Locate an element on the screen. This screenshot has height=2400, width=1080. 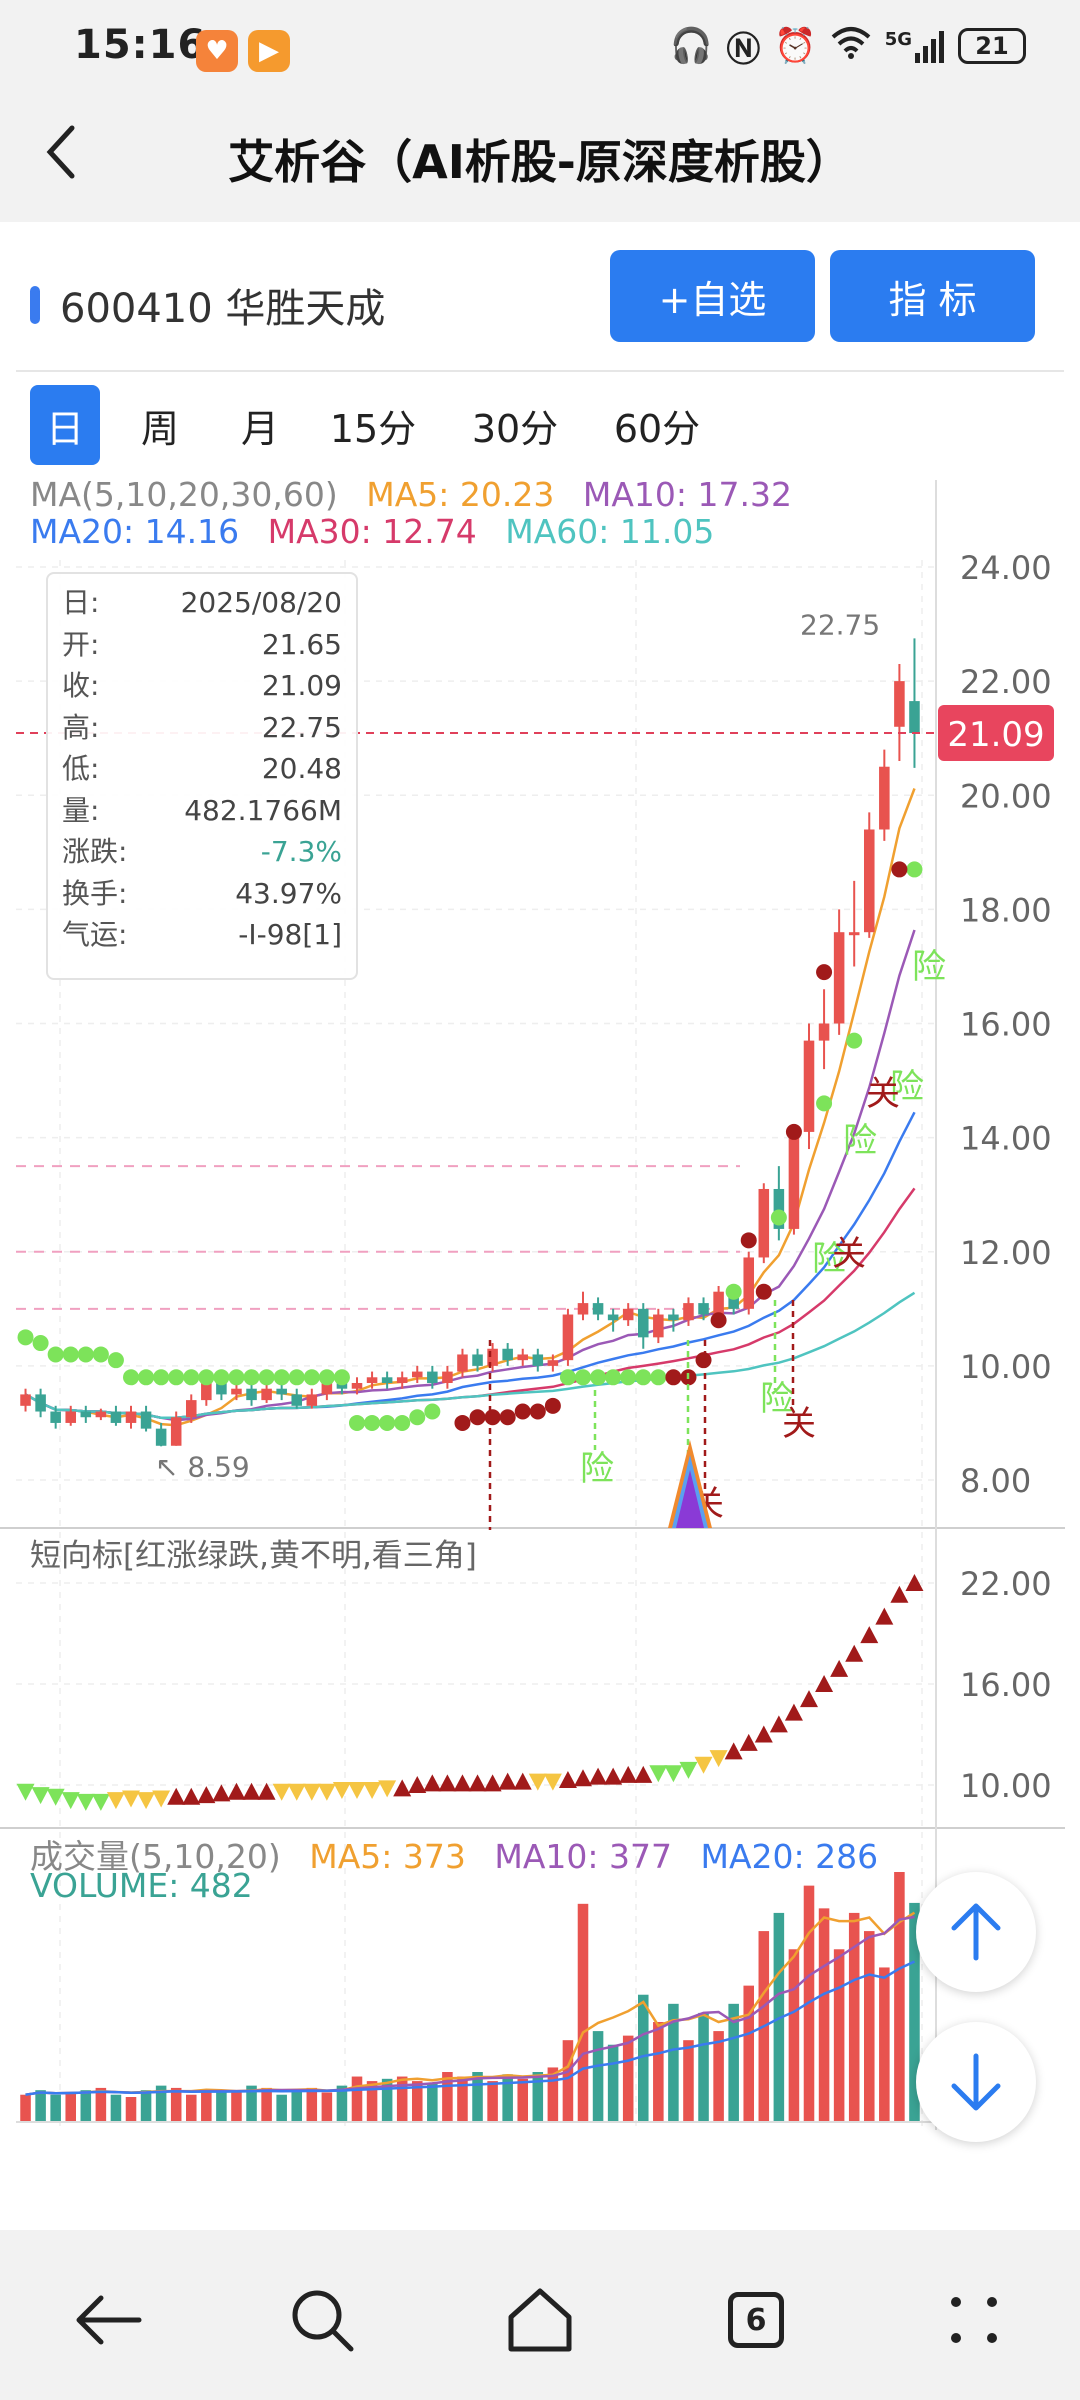
battery-icon: 21 is located at coordinates (992, 46).